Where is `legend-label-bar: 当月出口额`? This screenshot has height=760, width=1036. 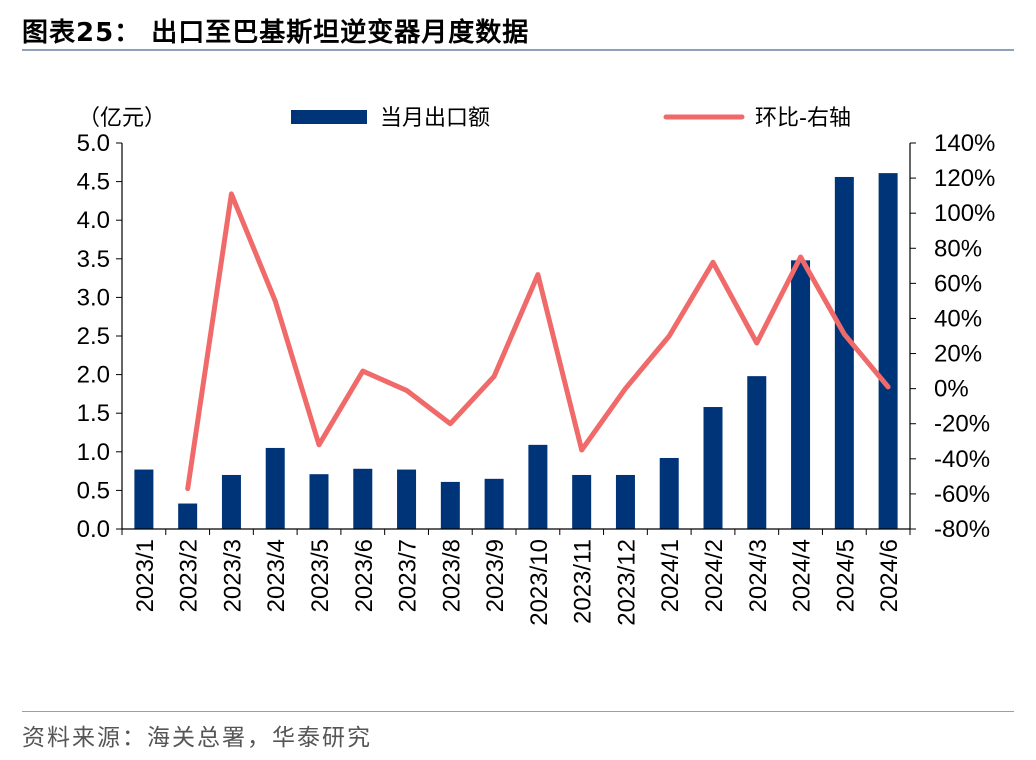 legend-label-bar: 当月出口额 is located at coordinates (435, 118).